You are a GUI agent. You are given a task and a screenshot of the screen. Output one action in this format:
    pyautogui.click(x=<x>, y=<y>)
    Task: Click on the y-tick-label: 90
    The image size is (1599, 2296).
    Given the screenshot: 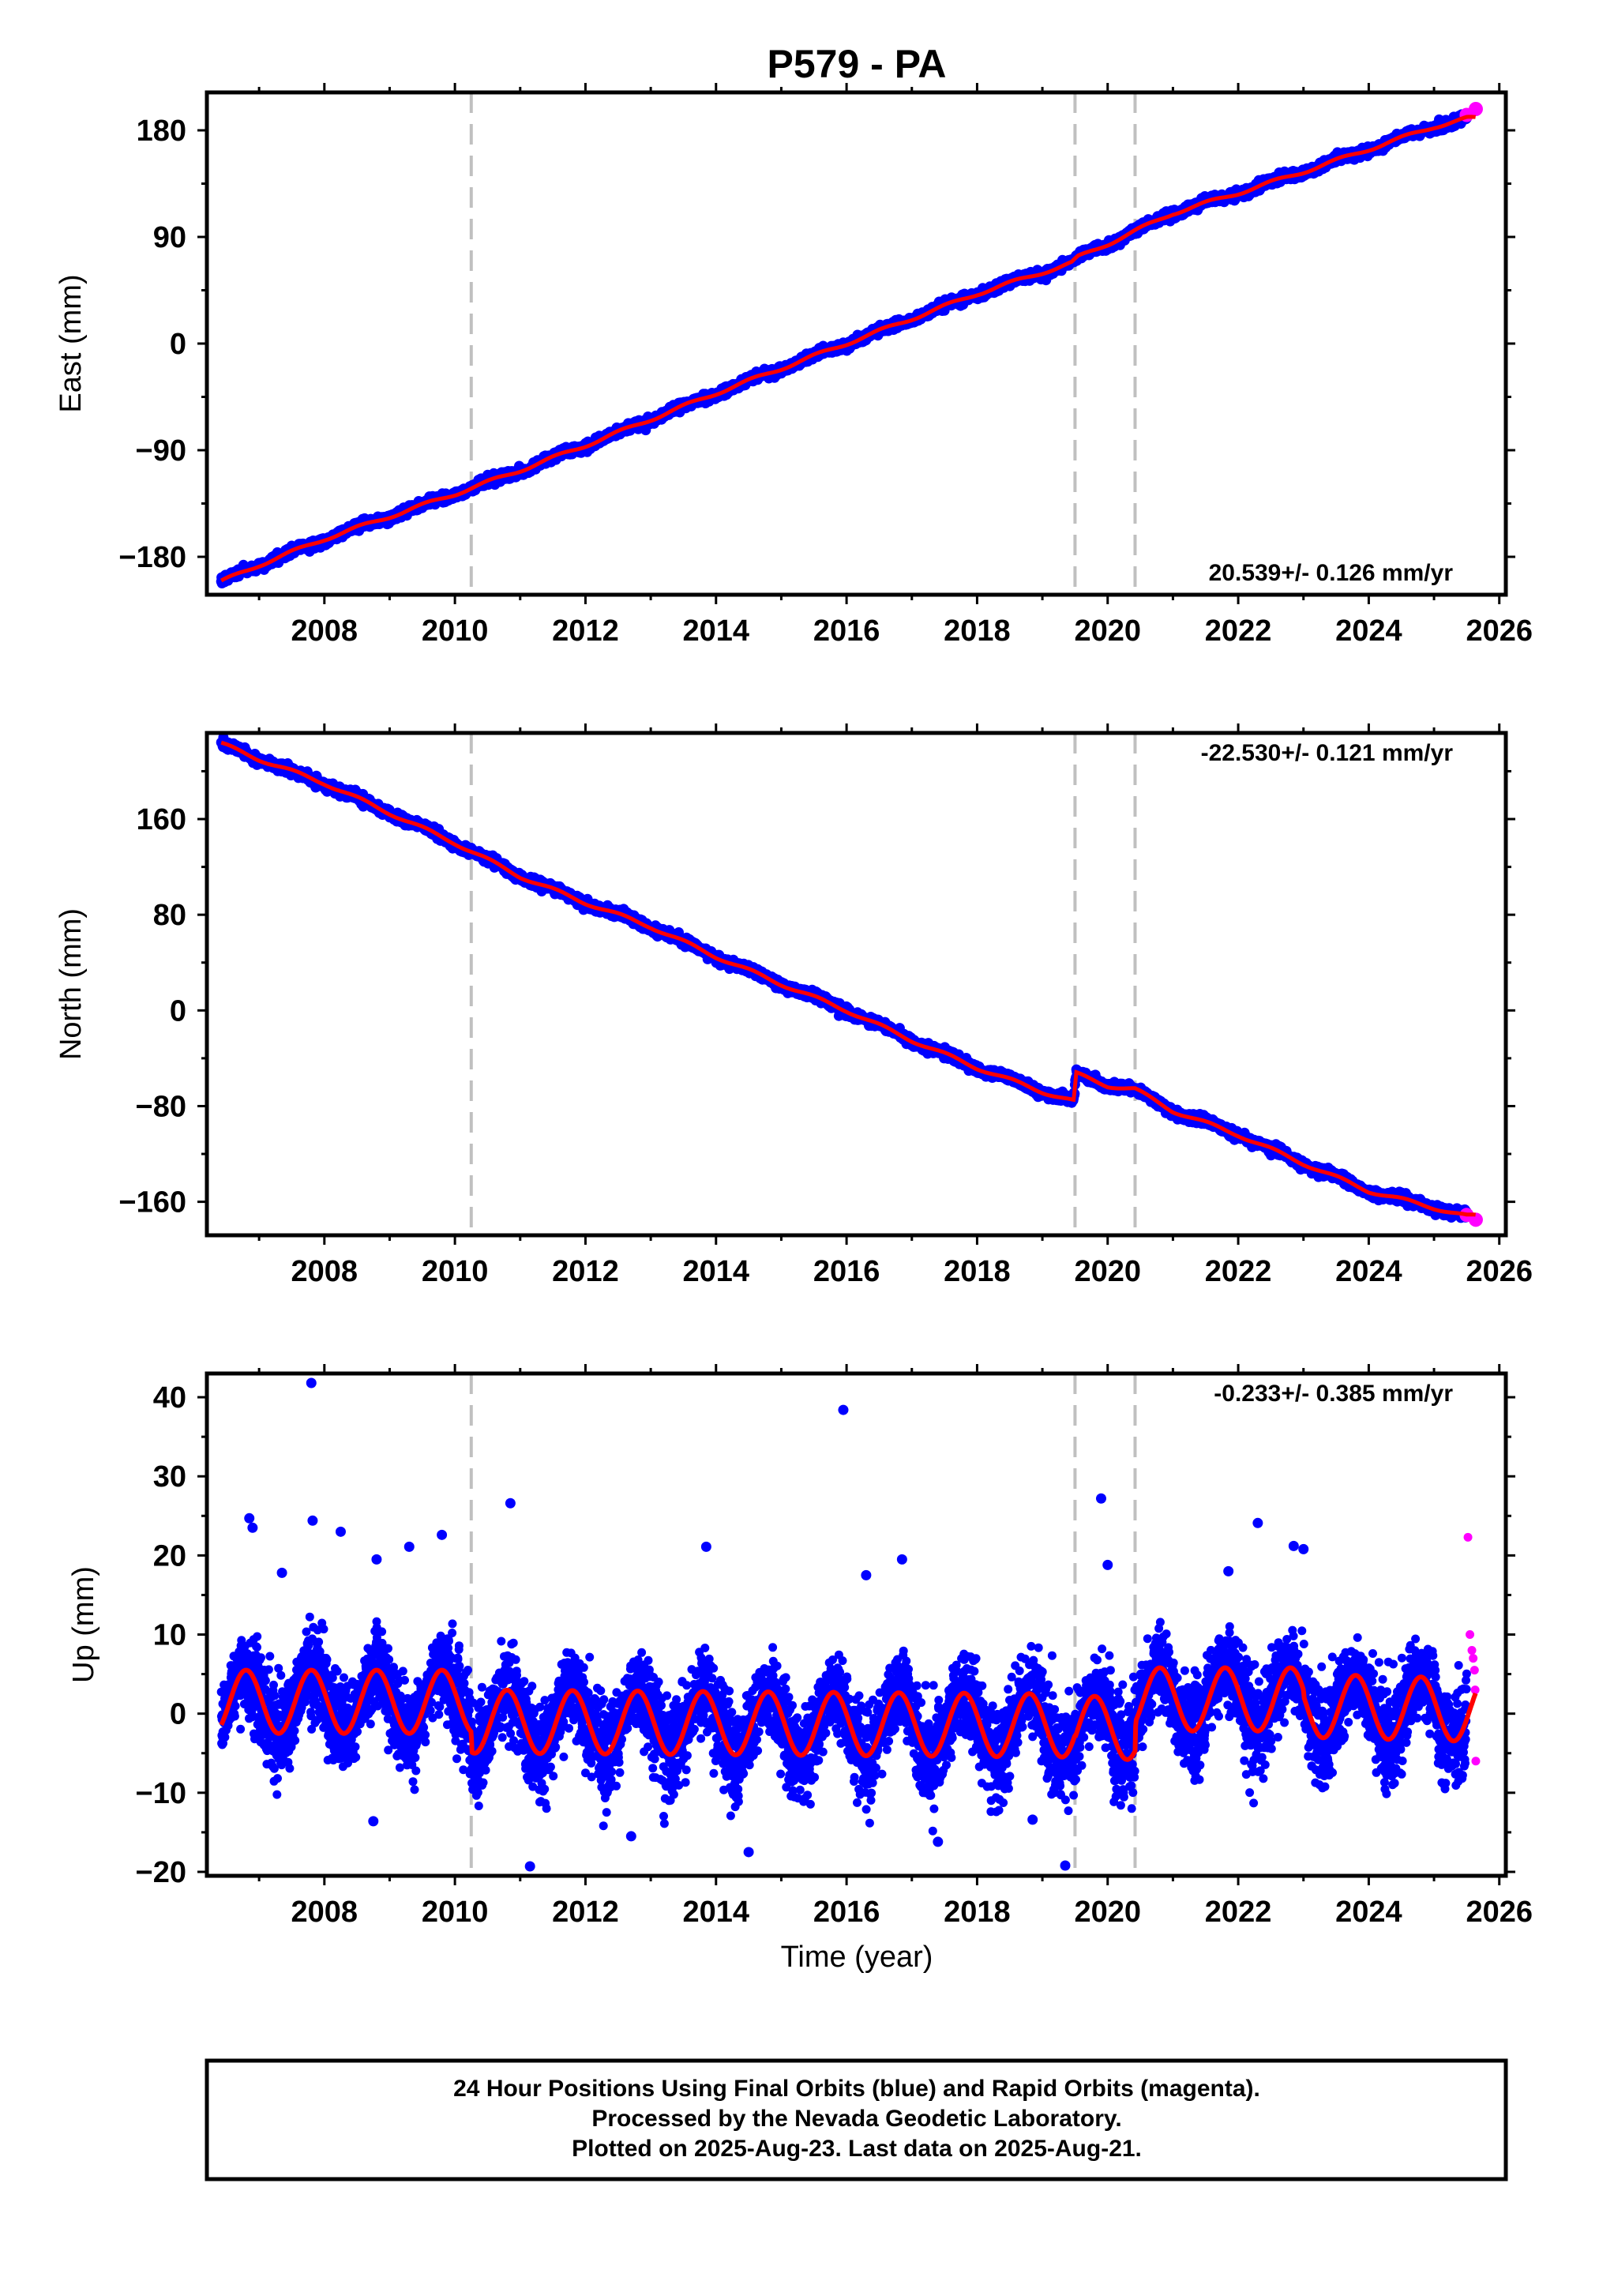 What is the action you would take?
    pyautogui.click(x=170, y=238)
    